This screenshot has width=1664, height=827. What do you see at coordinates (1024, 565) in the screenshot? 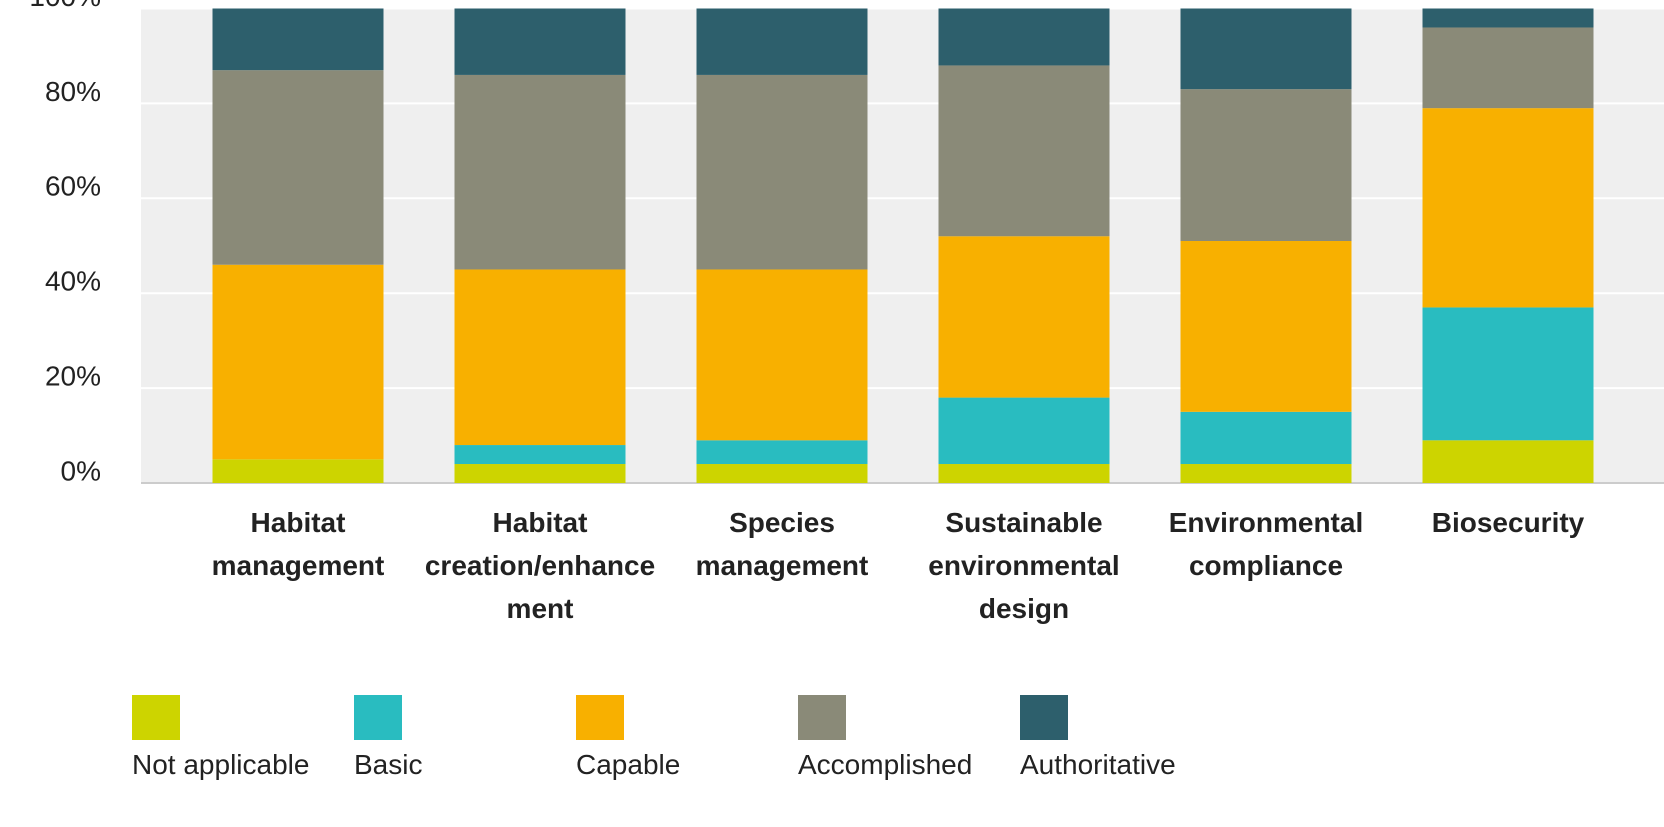
I see `x-tick-label: Sustainable environmental design` at bounding box center [1024, 565].